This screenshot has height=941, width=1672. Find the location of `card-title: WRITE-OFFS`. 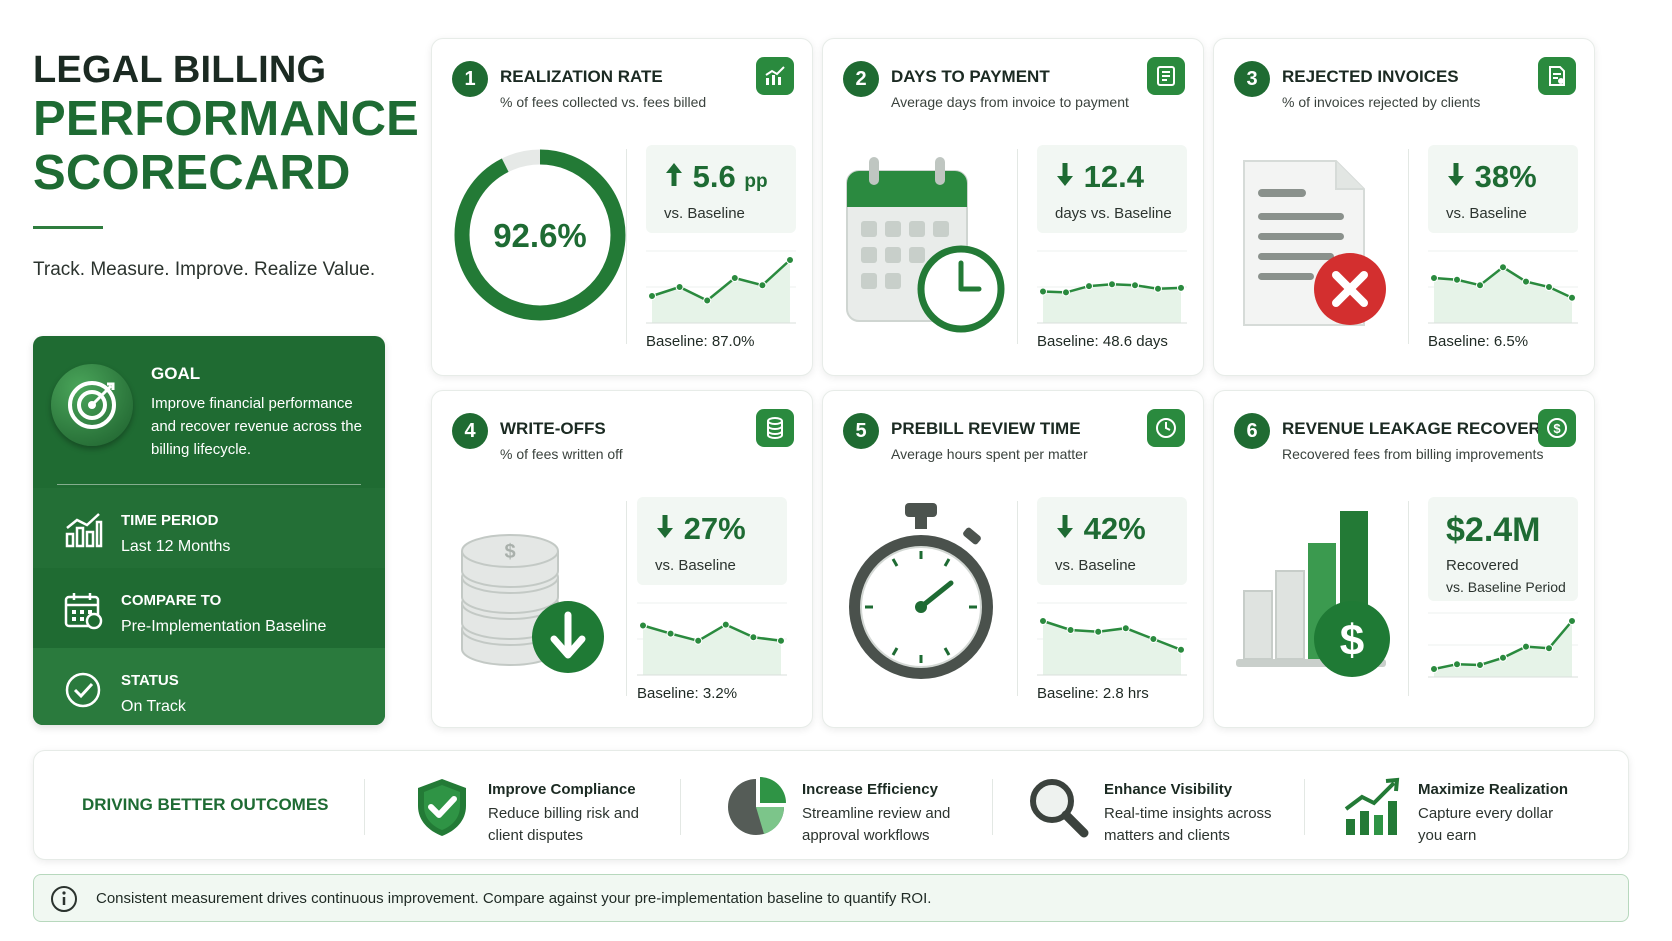

card-title: WRITE-OFFS is located at coordinates (553, 428).